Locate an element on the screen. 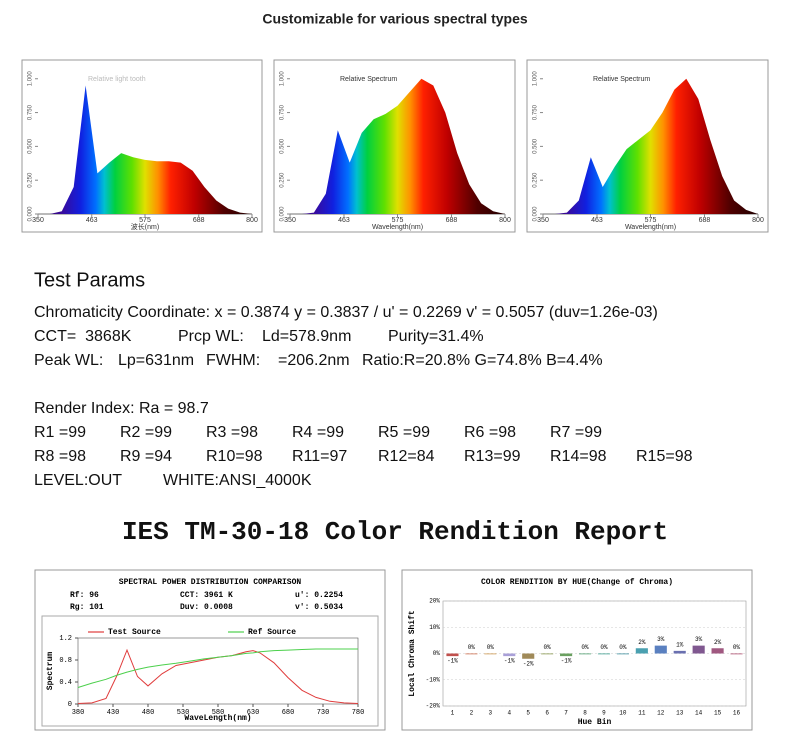 Image resolution: width=790 pixels, height=734 pixels. param-text: R3 =98 is located at coordinates (232, 432).